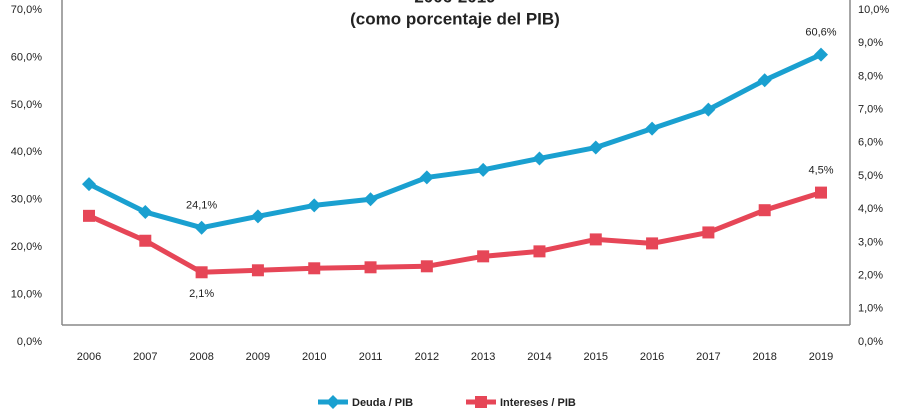  Describe the element at coordinates (145, 357) in the screenshot. I see `x-tick-label: 2007` at that location.